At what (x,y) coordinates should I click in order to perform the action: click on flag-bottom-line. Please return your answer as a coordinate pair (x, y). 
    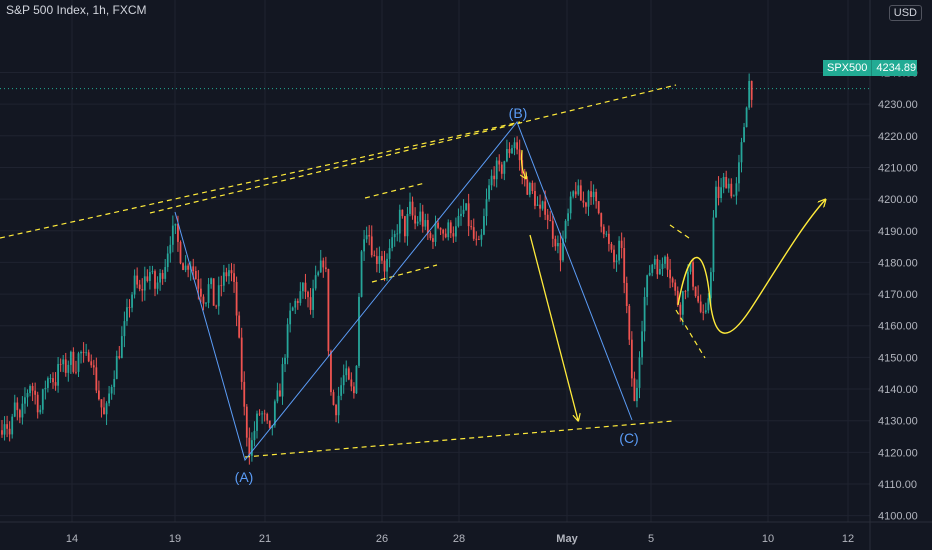
    Looking at the image, I should click on (404, 273).